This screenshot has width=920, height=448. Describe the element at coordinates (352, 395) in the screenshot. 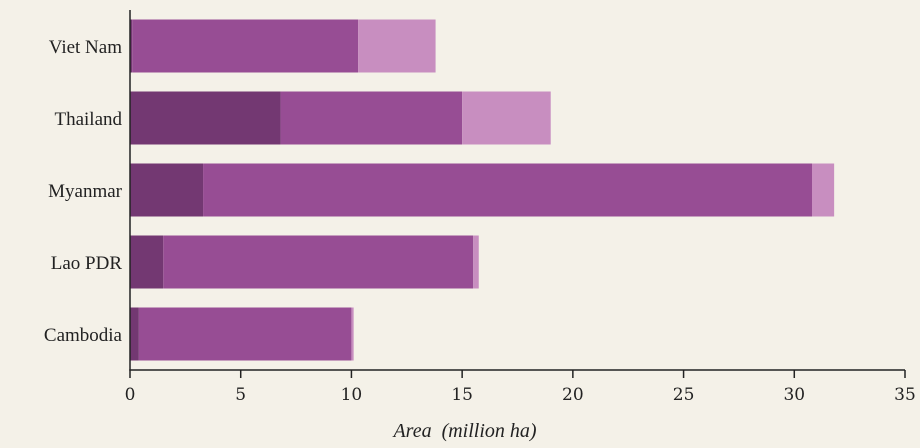

I see `x-tick-label: 10` at that location.